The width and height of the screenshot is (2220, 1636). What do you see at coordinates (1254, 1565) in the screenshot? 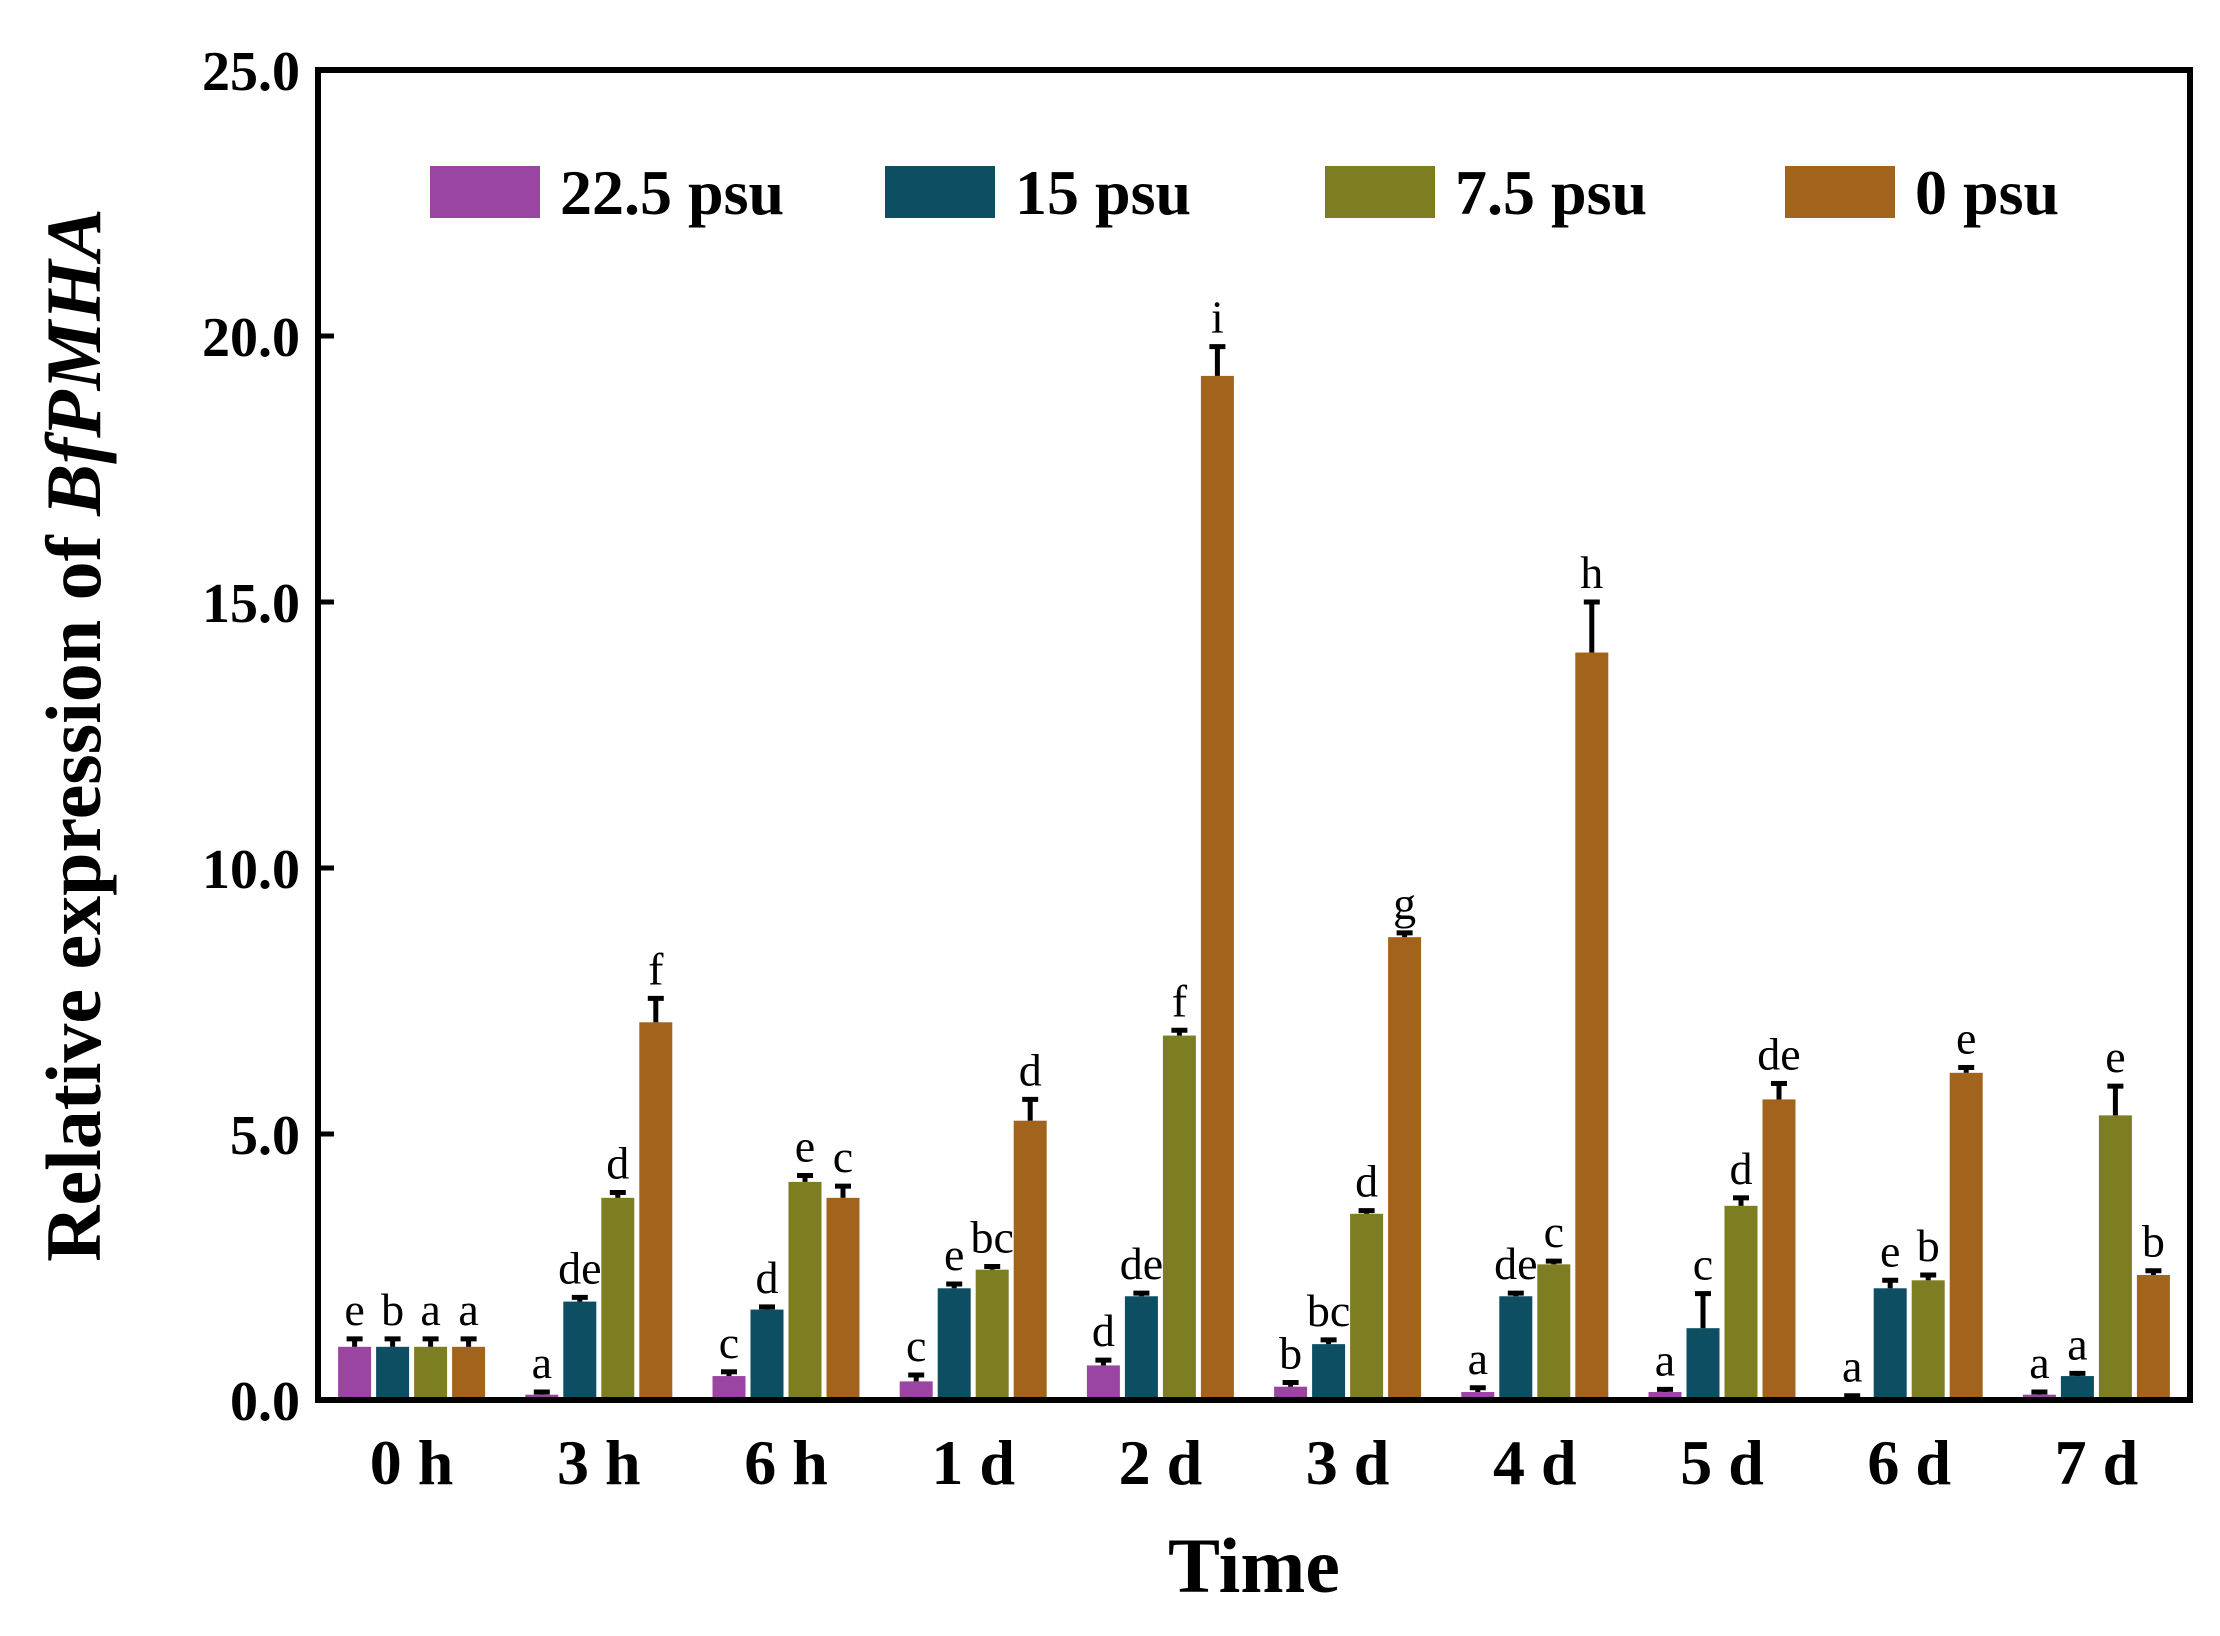
I see `x-axis-title: Time` at bounding box center [1254, 1565].